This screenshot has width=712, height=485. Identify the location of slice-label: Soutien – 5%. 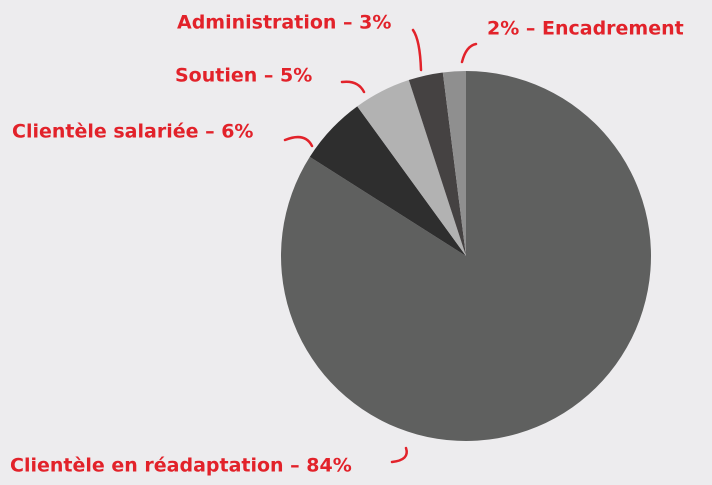
(243, 76).